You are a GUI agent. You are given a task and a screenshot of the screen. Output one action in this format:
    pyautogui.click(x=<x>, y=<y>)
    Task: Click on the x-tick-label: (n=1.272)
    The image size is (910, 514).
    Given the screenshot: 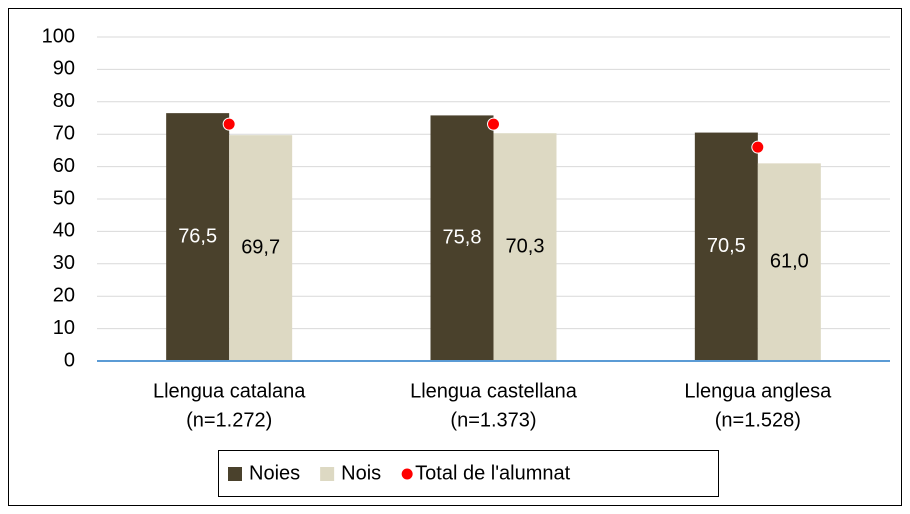 What is the action you would take?
    pyautogui.click(x=229, y=420)
    